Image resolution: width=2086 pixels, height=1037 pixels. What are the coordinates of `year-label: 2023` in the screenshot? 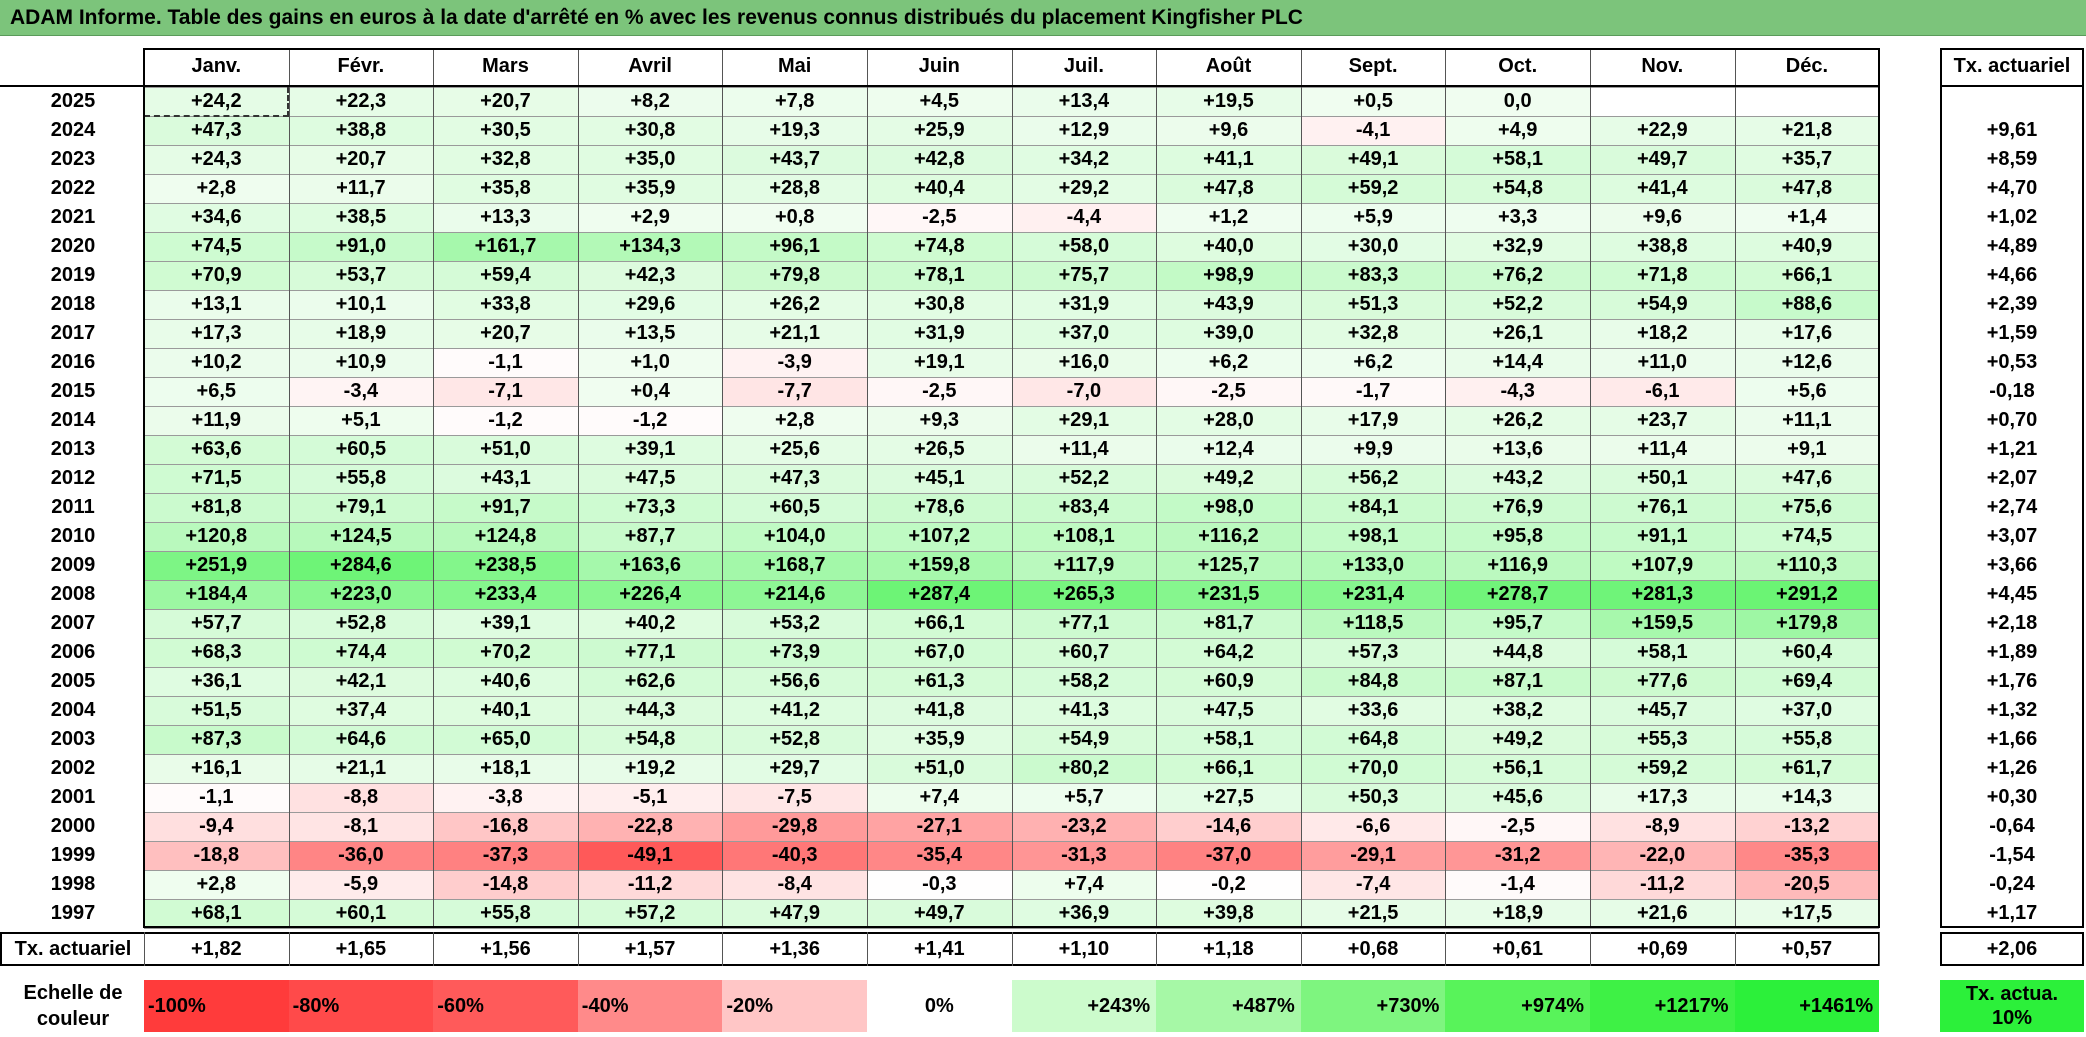 It's located at (73, 159).